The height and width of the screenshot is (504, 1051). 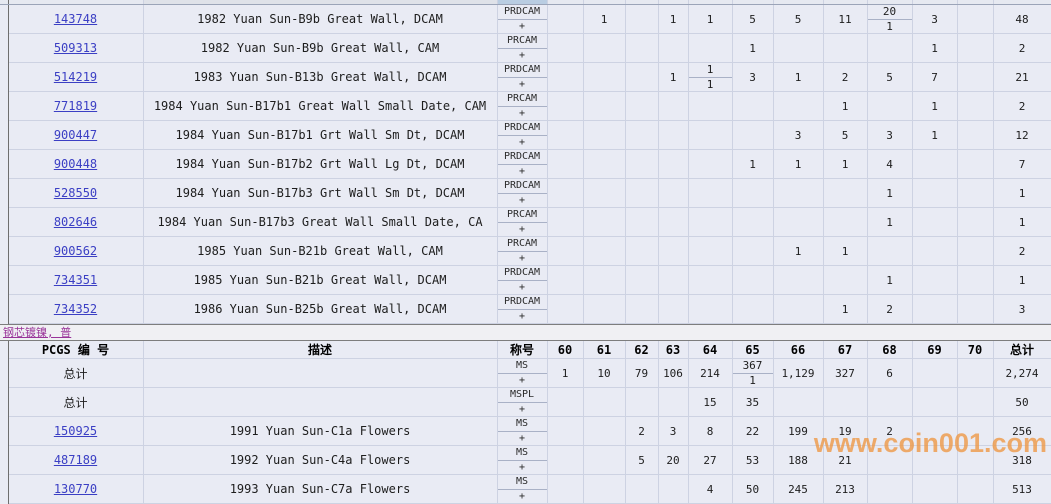 I want to click on grade-cell-68: 20 1, so click(x=890, y=19).